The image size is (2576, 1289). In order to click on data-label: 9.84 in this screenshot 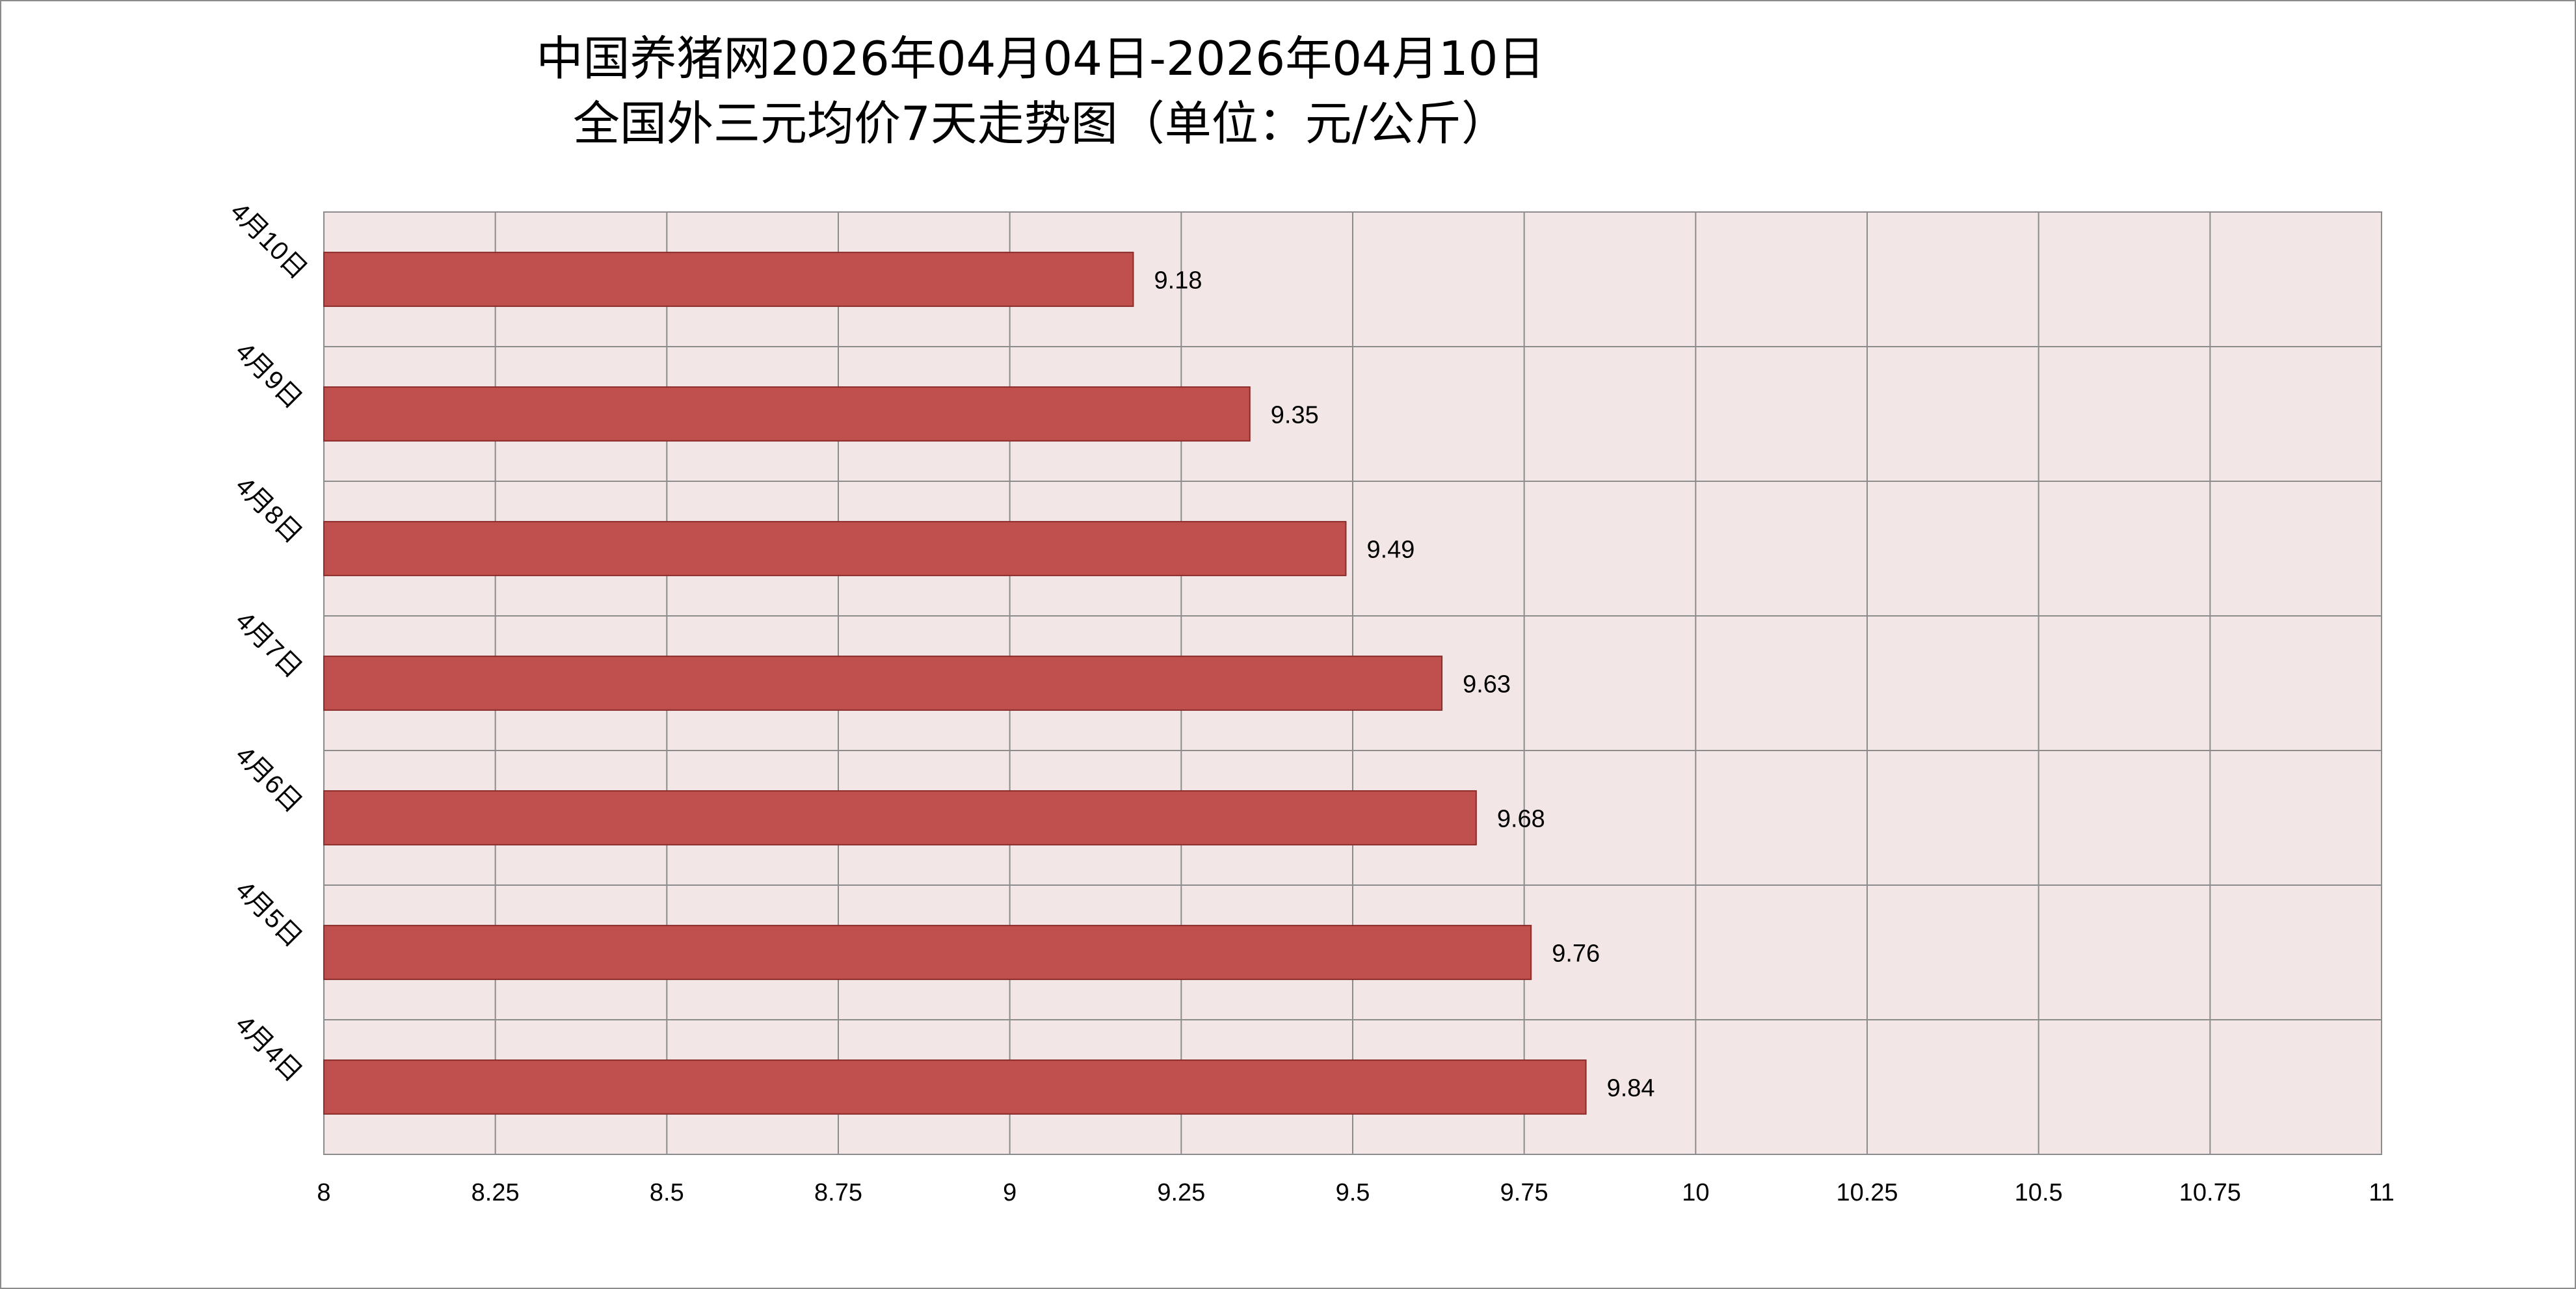, I will do `click(1631, 1088)`.